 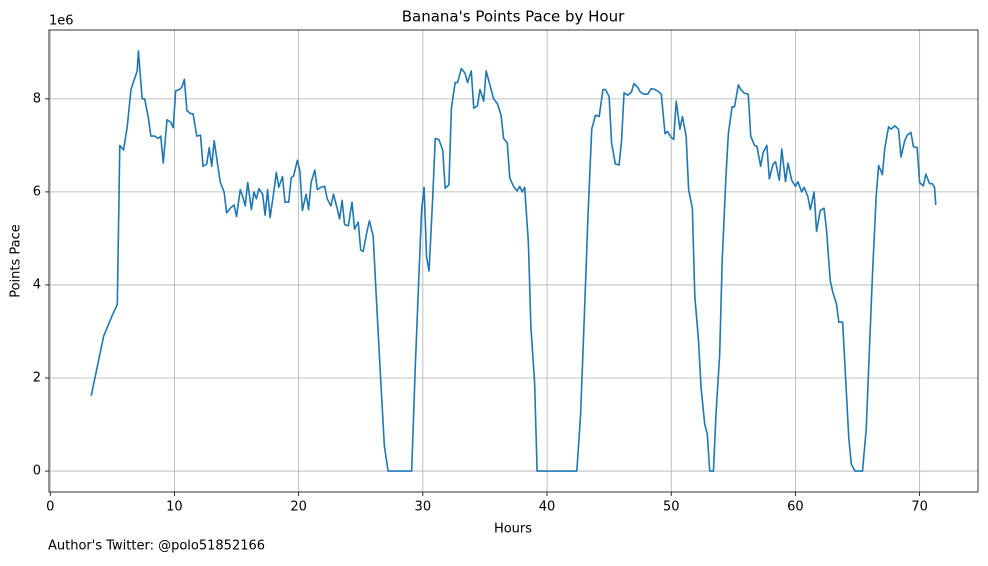 What do you see at coordinates (156, 546) in the screenshot?
I see `footer: Author's Twitter: @polo51852166` at bounding box center [156, 546].